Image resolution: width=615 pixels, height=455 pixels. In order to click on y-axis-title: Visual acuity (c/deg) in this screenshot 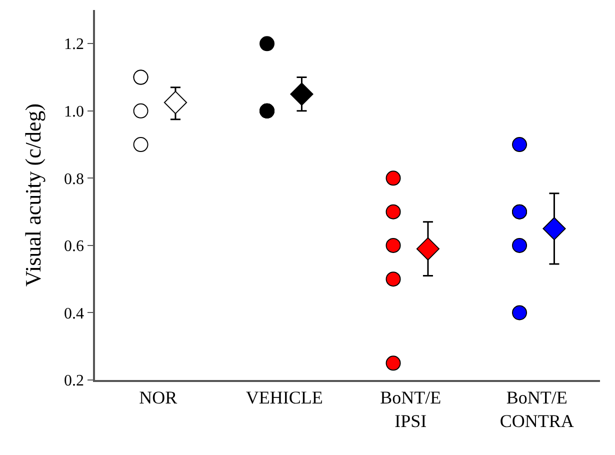, I will do `click(33, 195)`.